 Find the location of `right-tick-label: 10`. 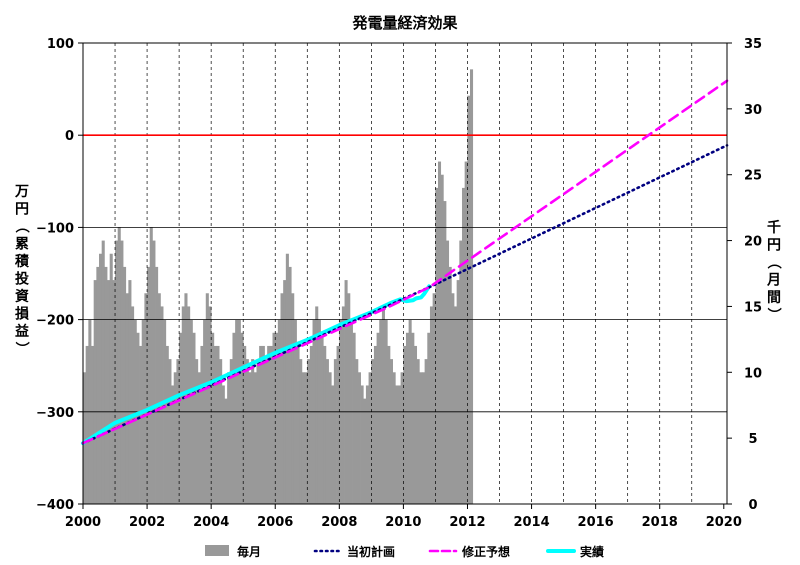

right-tick-label: 10 is located at coordinates (753, 373).